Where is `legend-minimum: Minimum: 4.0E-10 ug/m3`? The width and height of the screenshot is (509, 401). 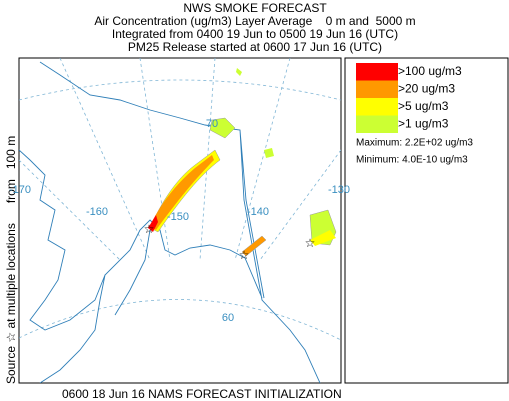 legend-minimum: Minimum: 4.0E-10 ug/m3 is located at coordinates (412, 160).